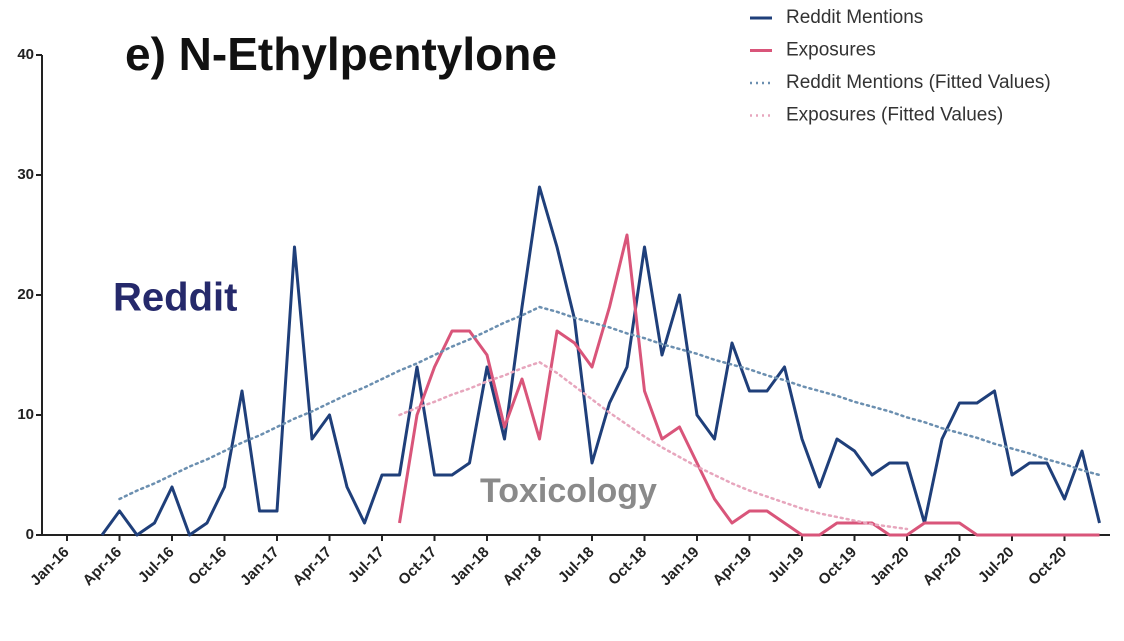  I want to click on x-tick-label: Oct-19, so click(837, 566).